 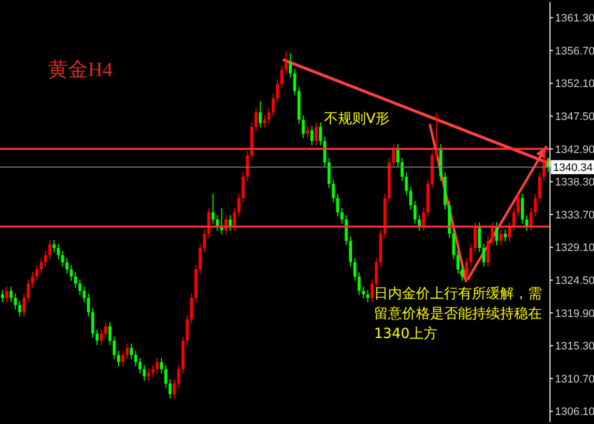 I want to click on y-tick-label: 1356.70, so click(x=574, y=51).